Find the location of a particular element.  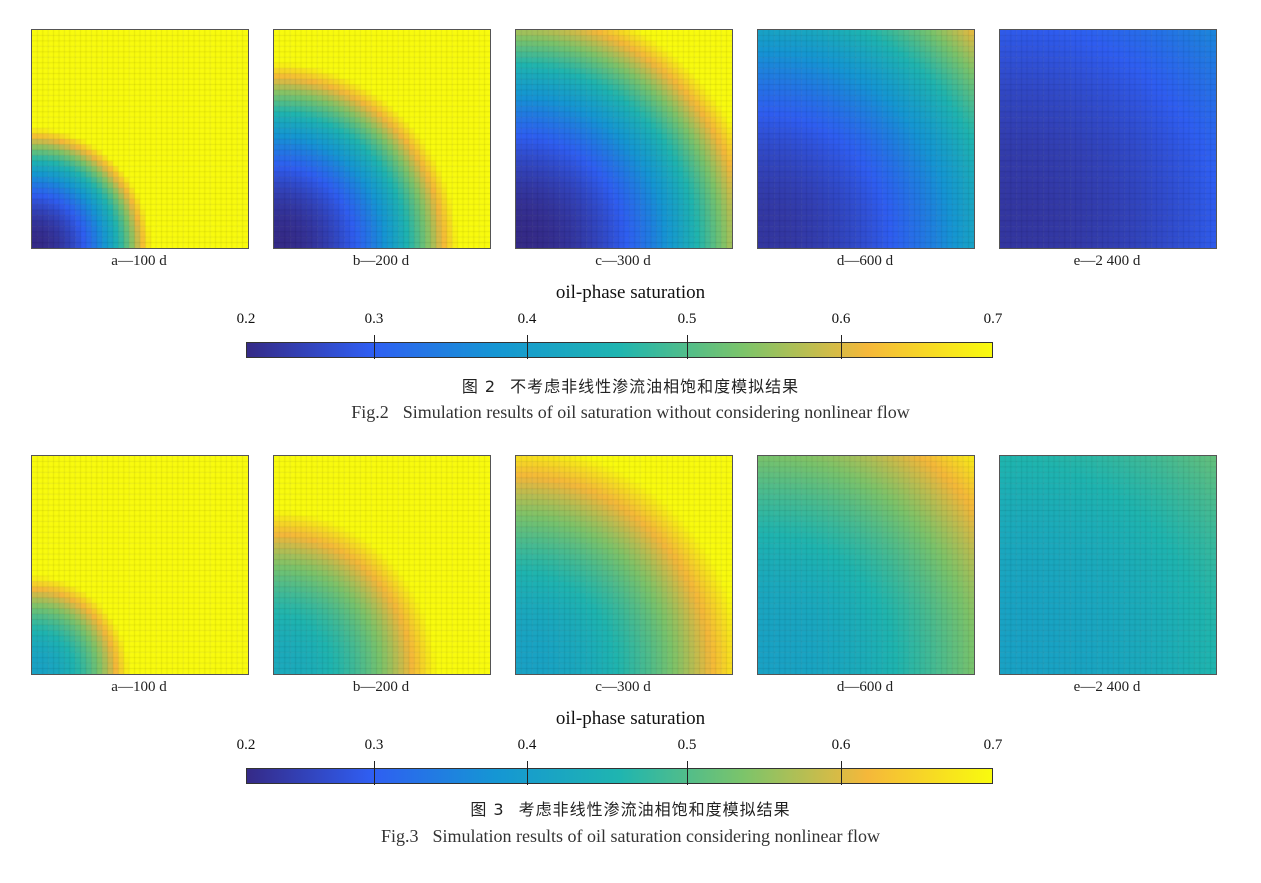

caption-text: 不考虑非线性渗流油相饱和度模拟结果 is located at coordinates (655, 386).